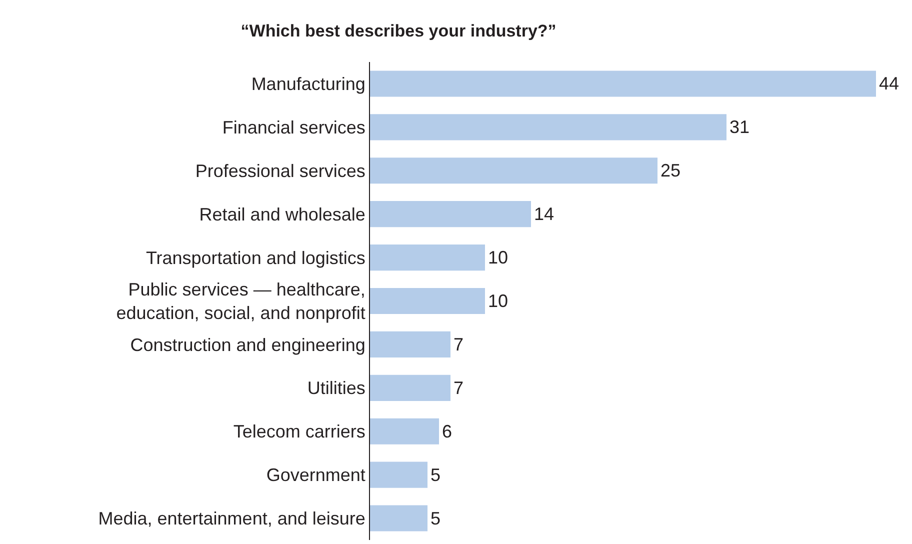 The height and width of the screenshot is (544, 912). What do you see at coordinates (544, 214) in the screenshot?
I see `data-label: 14` at bounding box center [544, 214].